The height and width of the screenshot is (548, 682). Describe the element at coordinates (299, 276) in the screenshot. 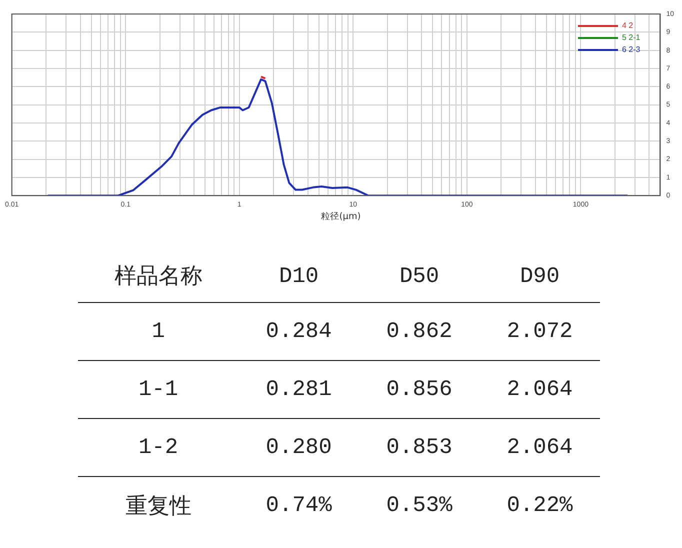

I see `category-label: D10` at that location.